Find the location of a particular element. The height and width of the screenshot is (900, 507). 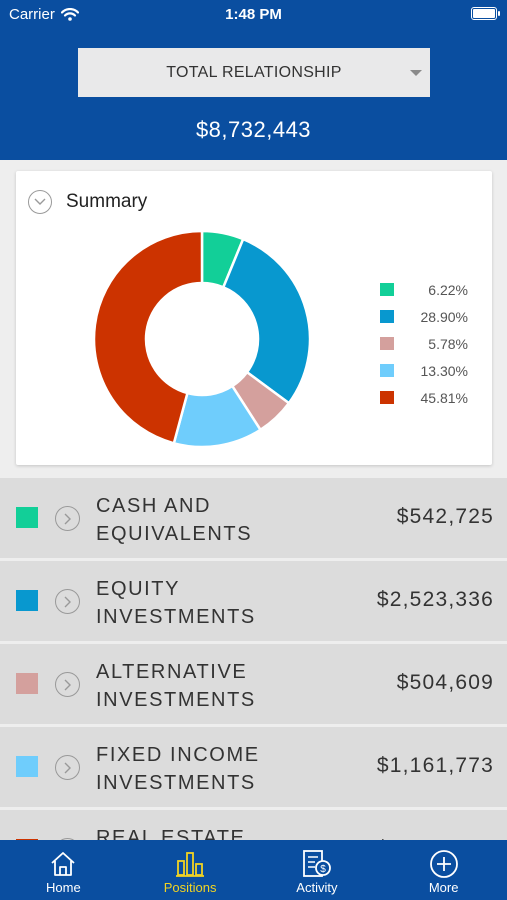

position-value: $504,609 is located at coordinates (445, 682).